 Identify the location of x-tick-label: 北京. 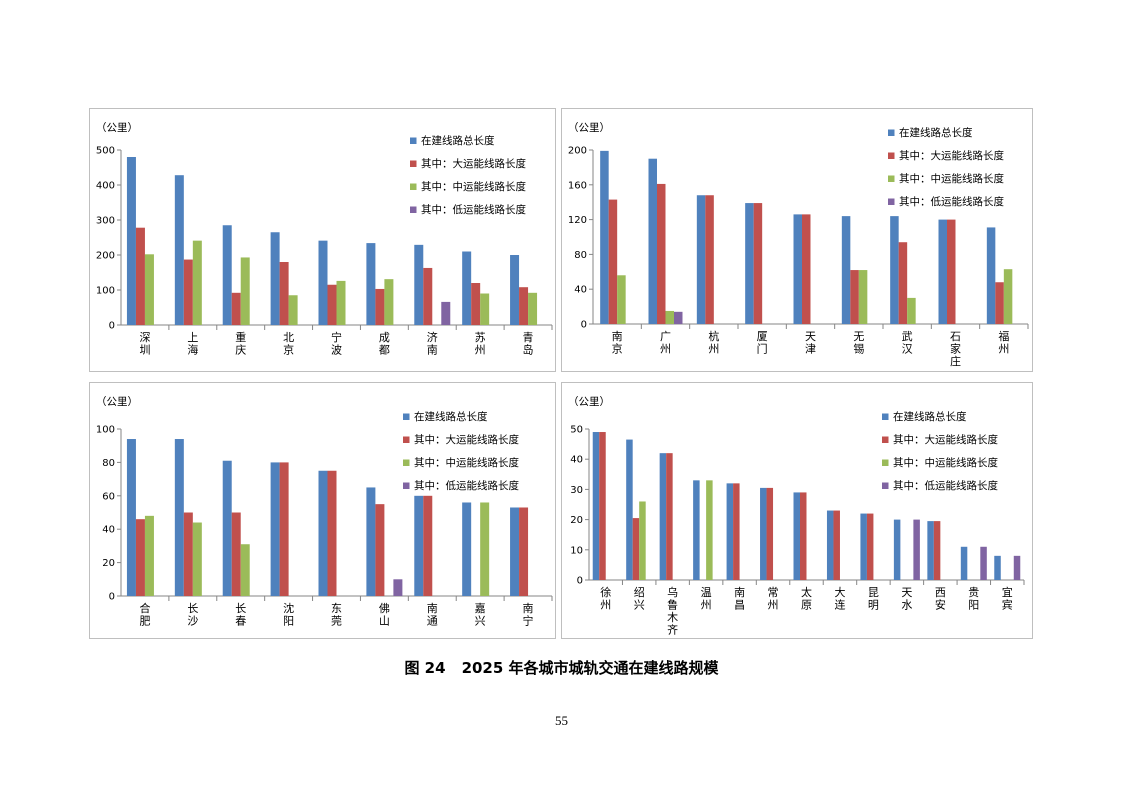
(288, 344).